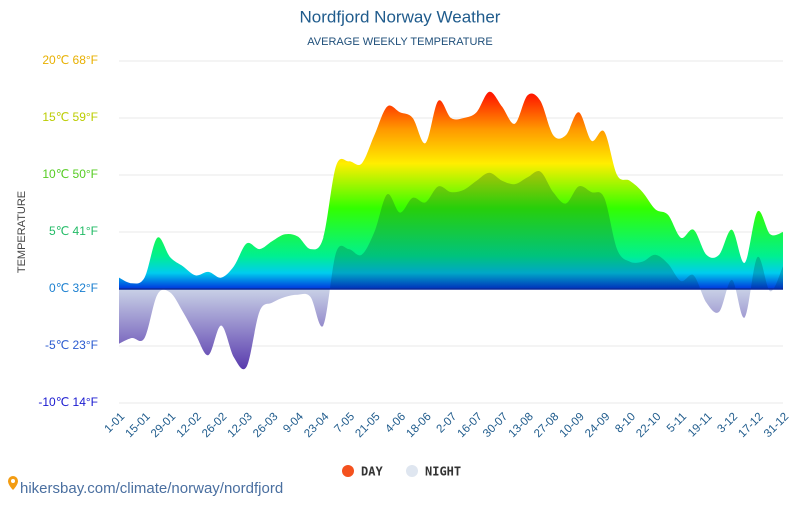 Image resolution: width=800 pixels, height=505 pixels. What do you see at coordinates (214, 425) in the screenshot?
I see `x-tick-label: 26-02` at bounding box center [214, 425].